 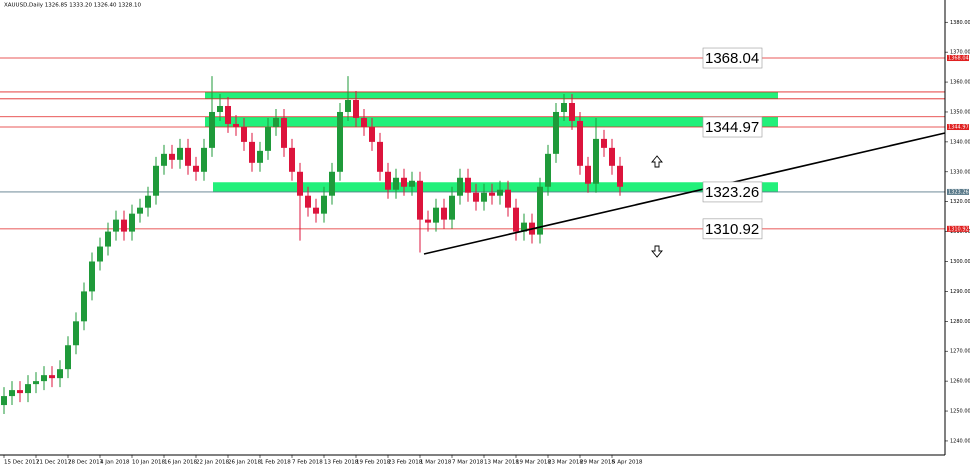 I want to click on y-tick-label: 1330.00, so click(x=960, y=172).